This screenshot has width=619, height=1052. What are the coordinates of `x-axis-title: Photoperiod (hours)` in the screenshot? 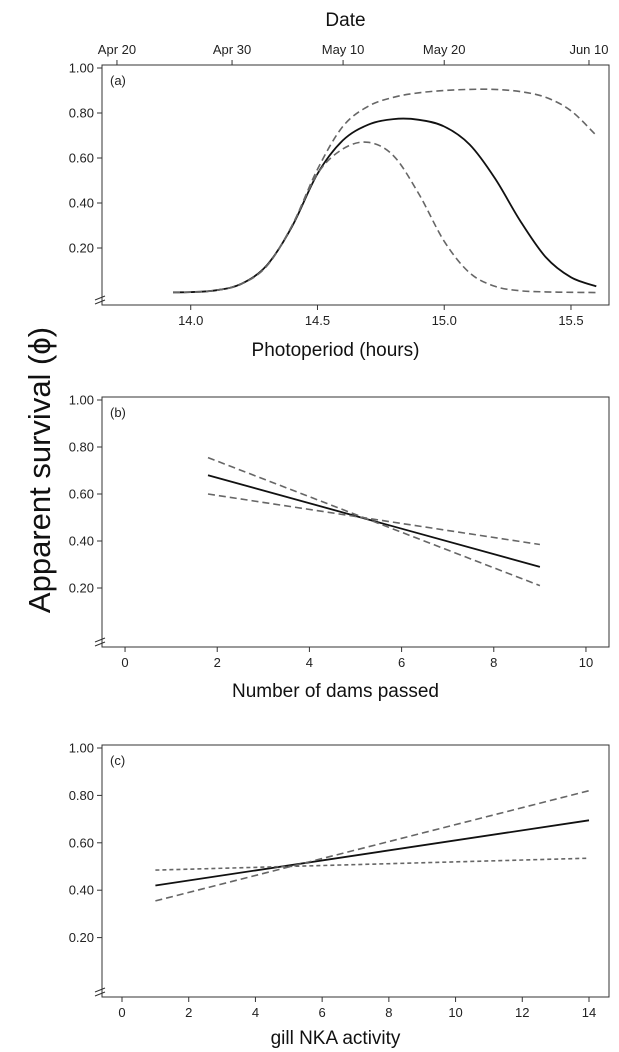 It's located at (336, 350).